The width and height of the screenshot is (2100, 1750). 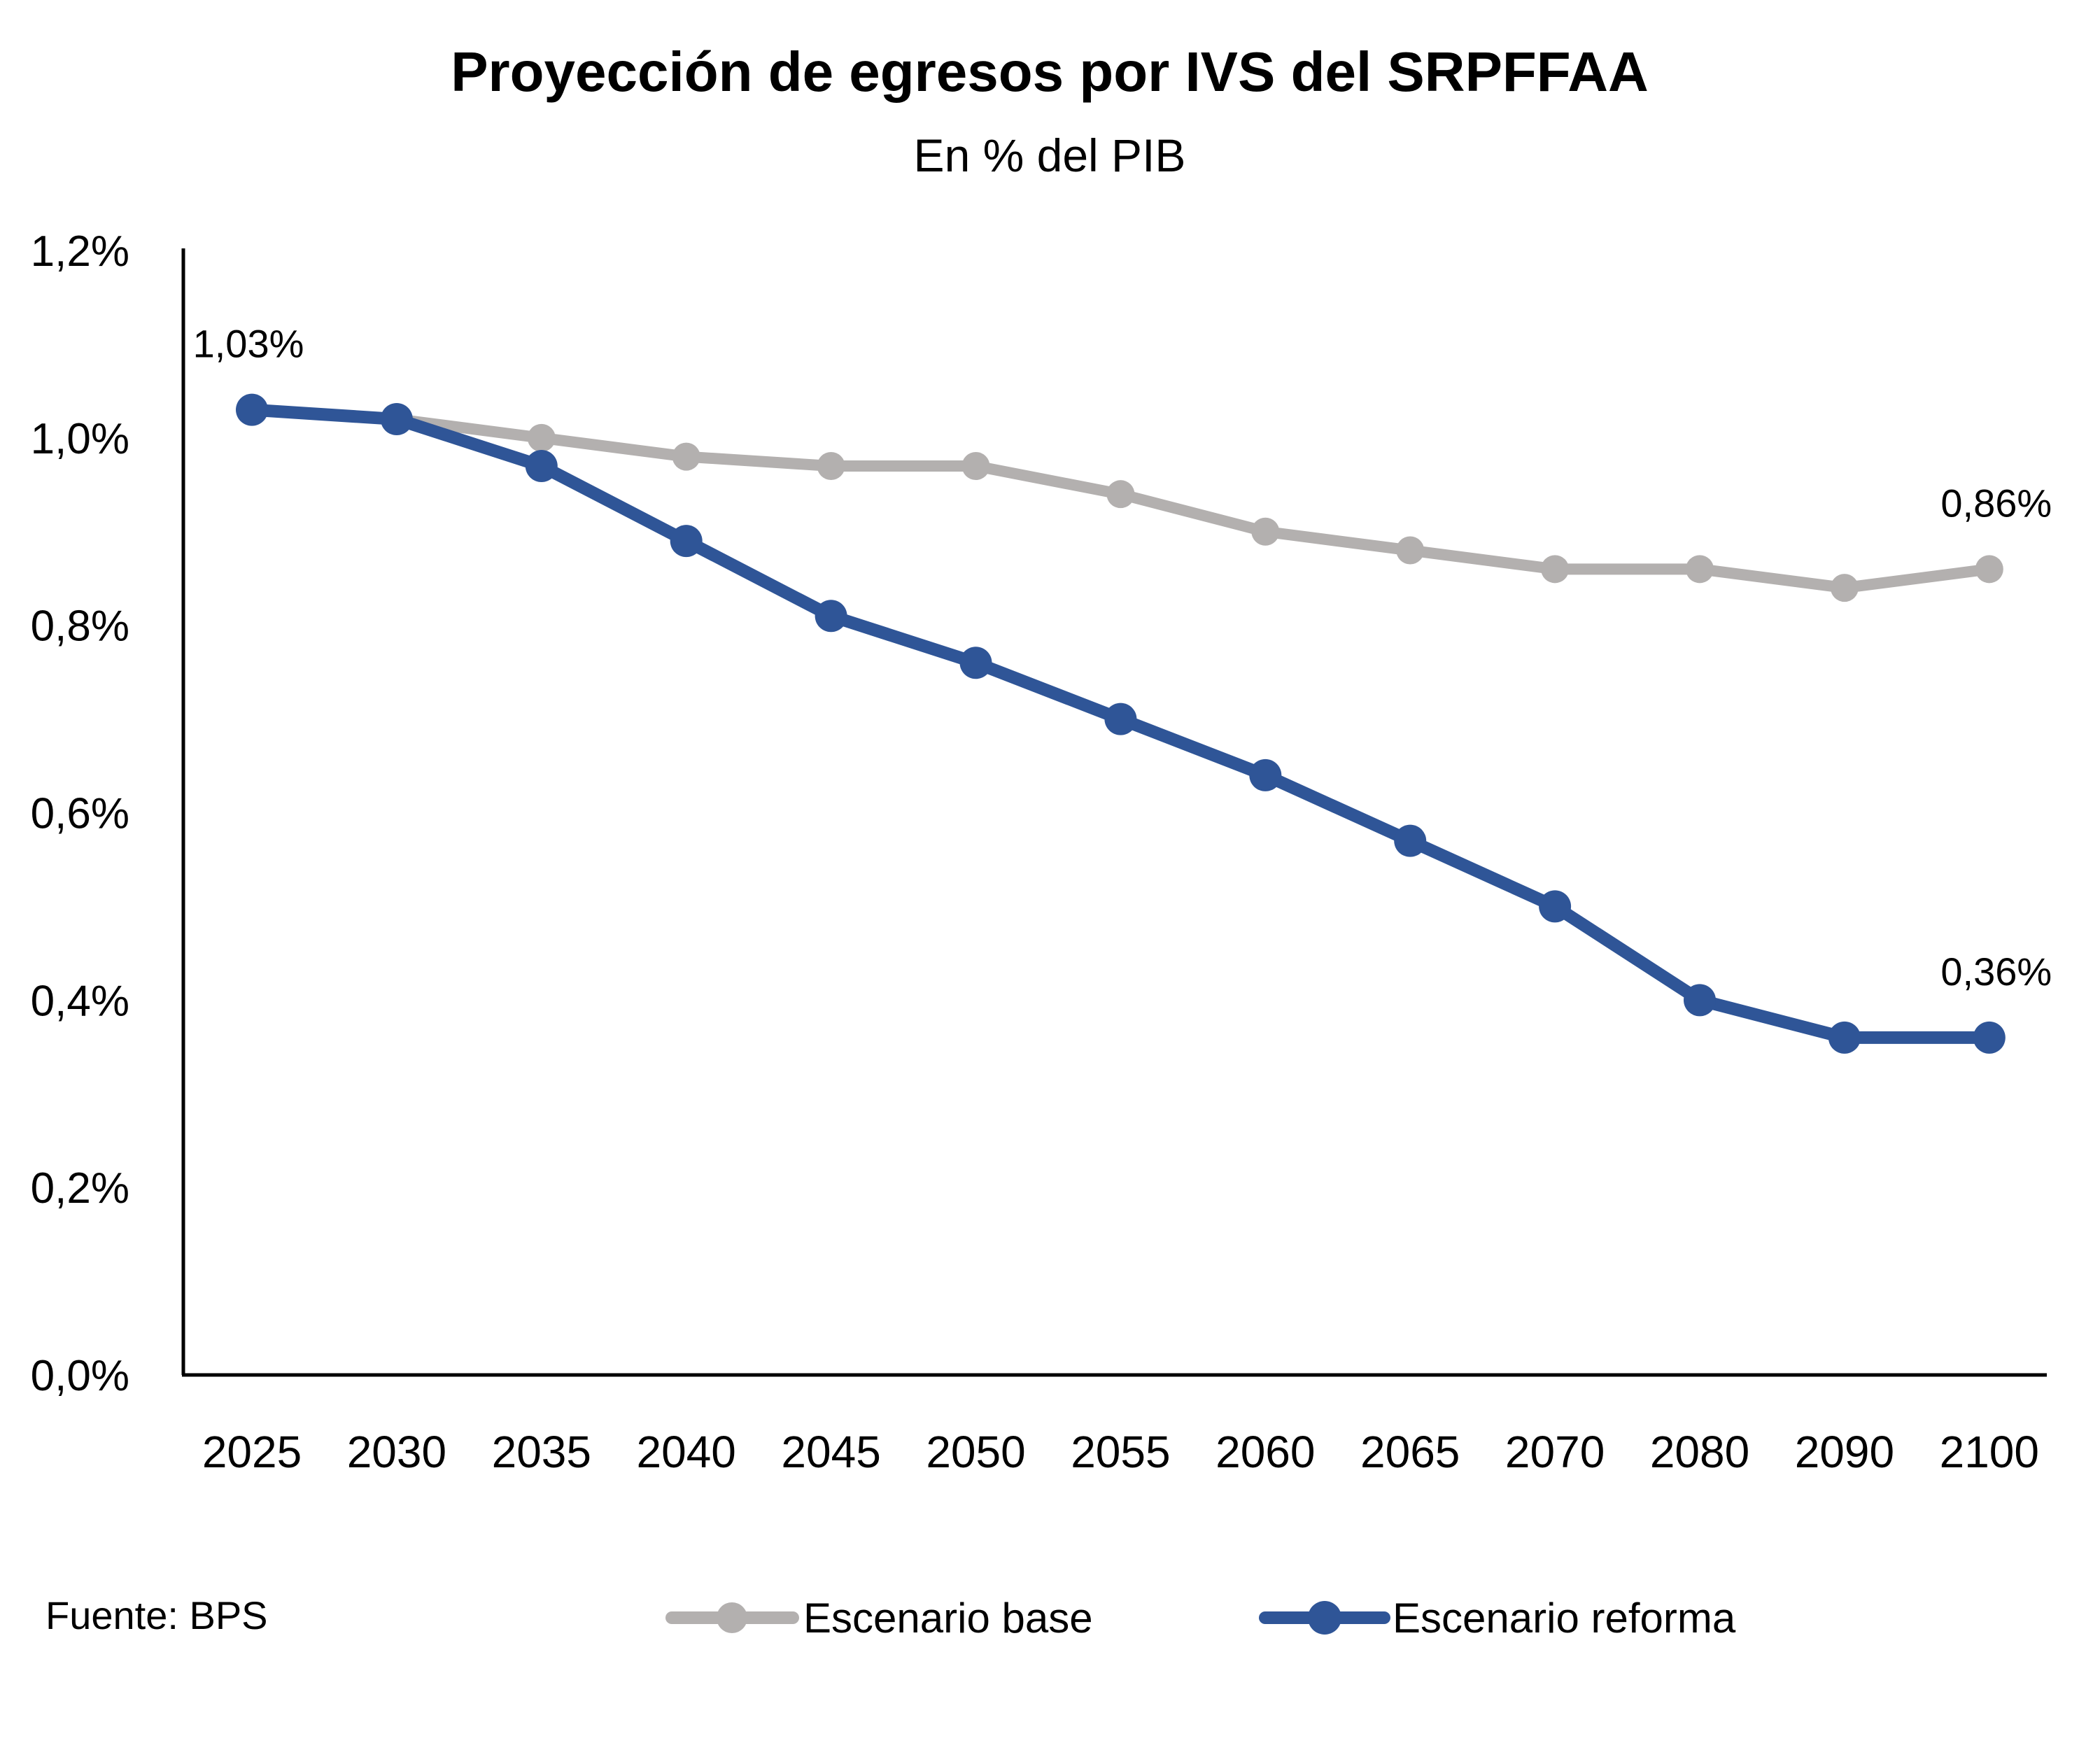 I want to click on legend-item-base: Escenario base, so click(x=879, y=1618).